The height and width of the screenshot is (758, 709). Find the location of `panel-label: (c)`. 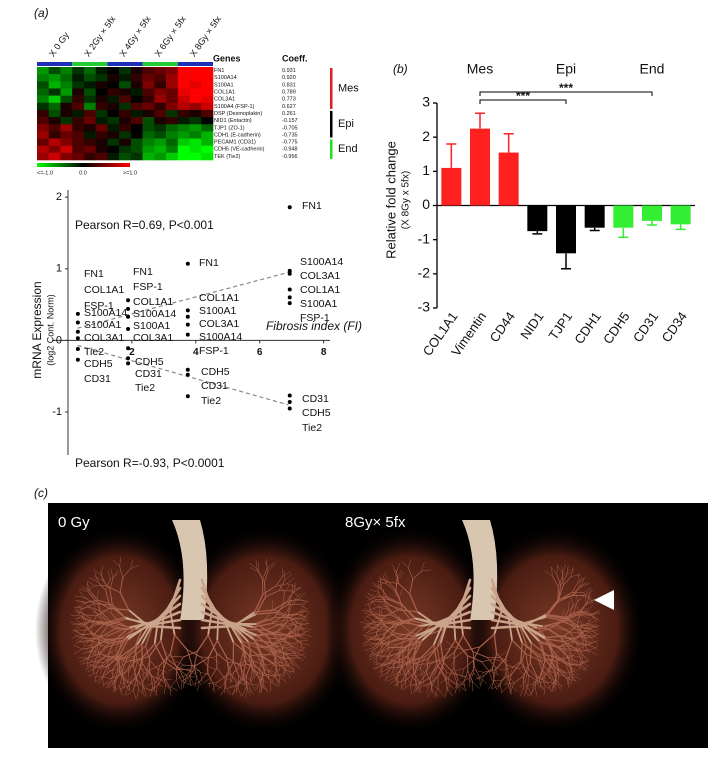

panel-label: (c) is located at coordinates (41, 493).